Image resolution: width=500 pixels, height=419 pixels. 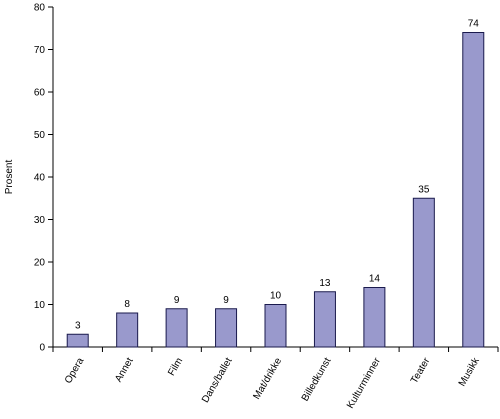 I want to click on y-tick-label: 50, so click(x=40, y=135).